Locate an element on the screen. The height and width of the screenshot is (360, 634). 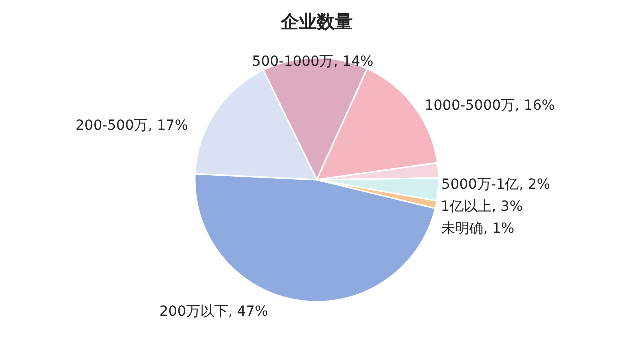
slice-label: 200万以下, 47% is located at coordinates (214, 312).